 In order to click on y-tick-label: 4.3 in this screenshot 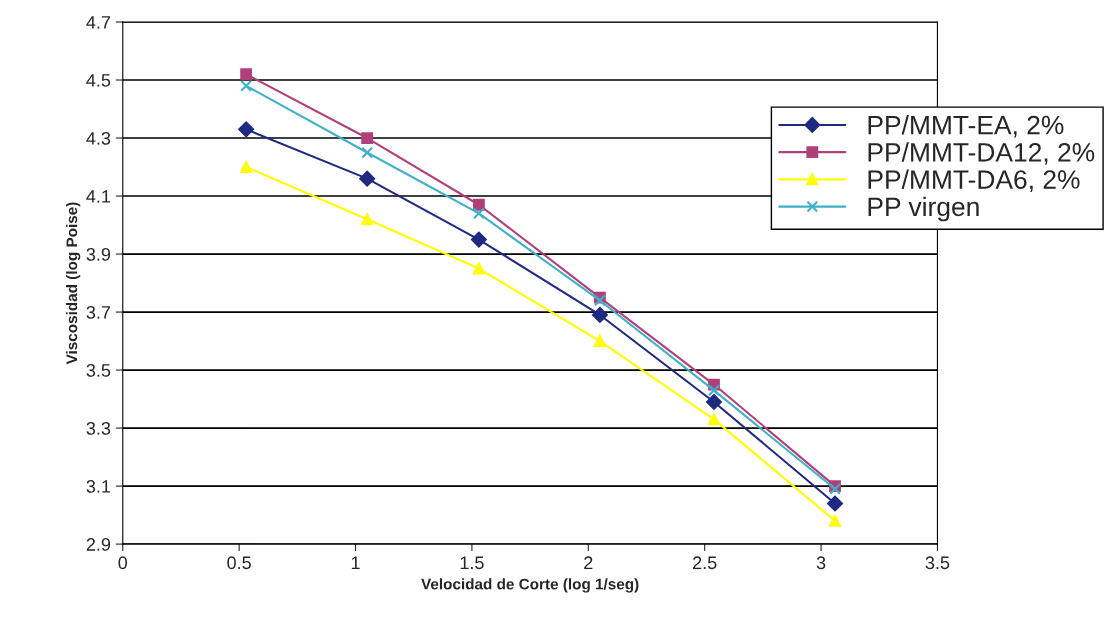, I will do `click(98, 138)`.